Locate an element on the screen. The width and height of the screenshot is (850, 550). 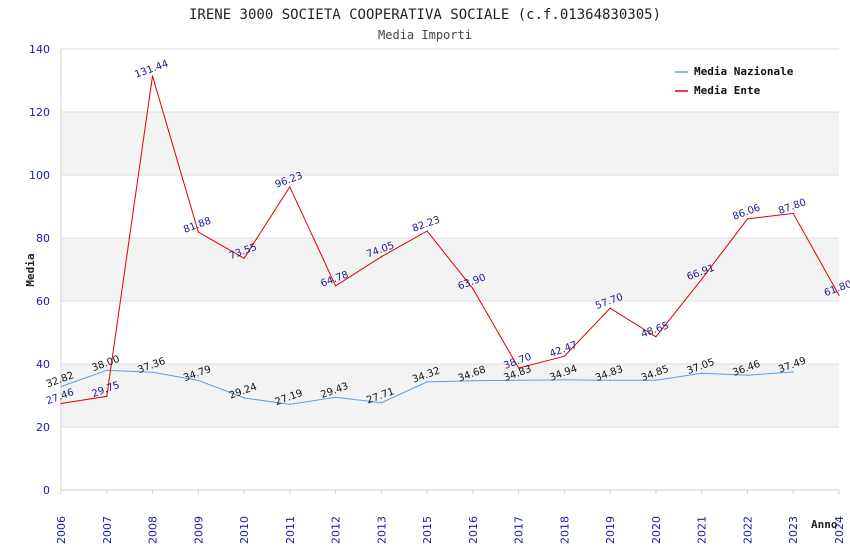
x-tick-label: 2010 is located at coordinates (244, 530).